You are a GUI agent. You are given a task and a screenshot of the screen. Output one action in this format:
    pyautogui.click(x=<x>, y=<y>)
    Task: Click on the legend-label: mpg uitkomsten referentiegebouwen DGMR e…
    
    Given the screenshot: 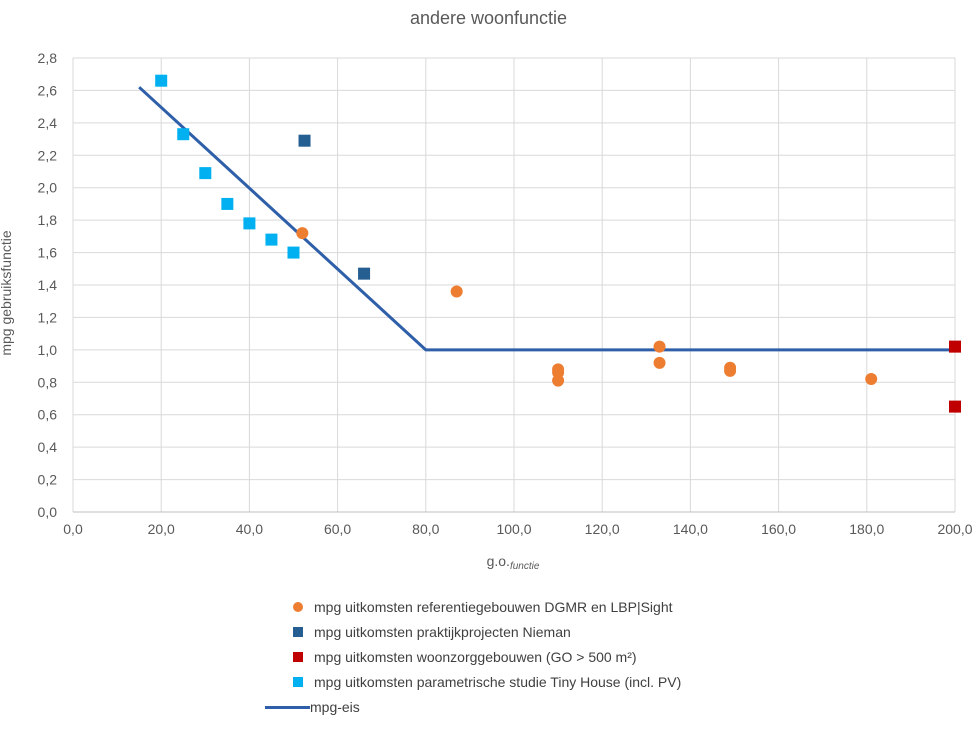 What is the action you would take?
    pyautogui.click(x=493, y=607)
    